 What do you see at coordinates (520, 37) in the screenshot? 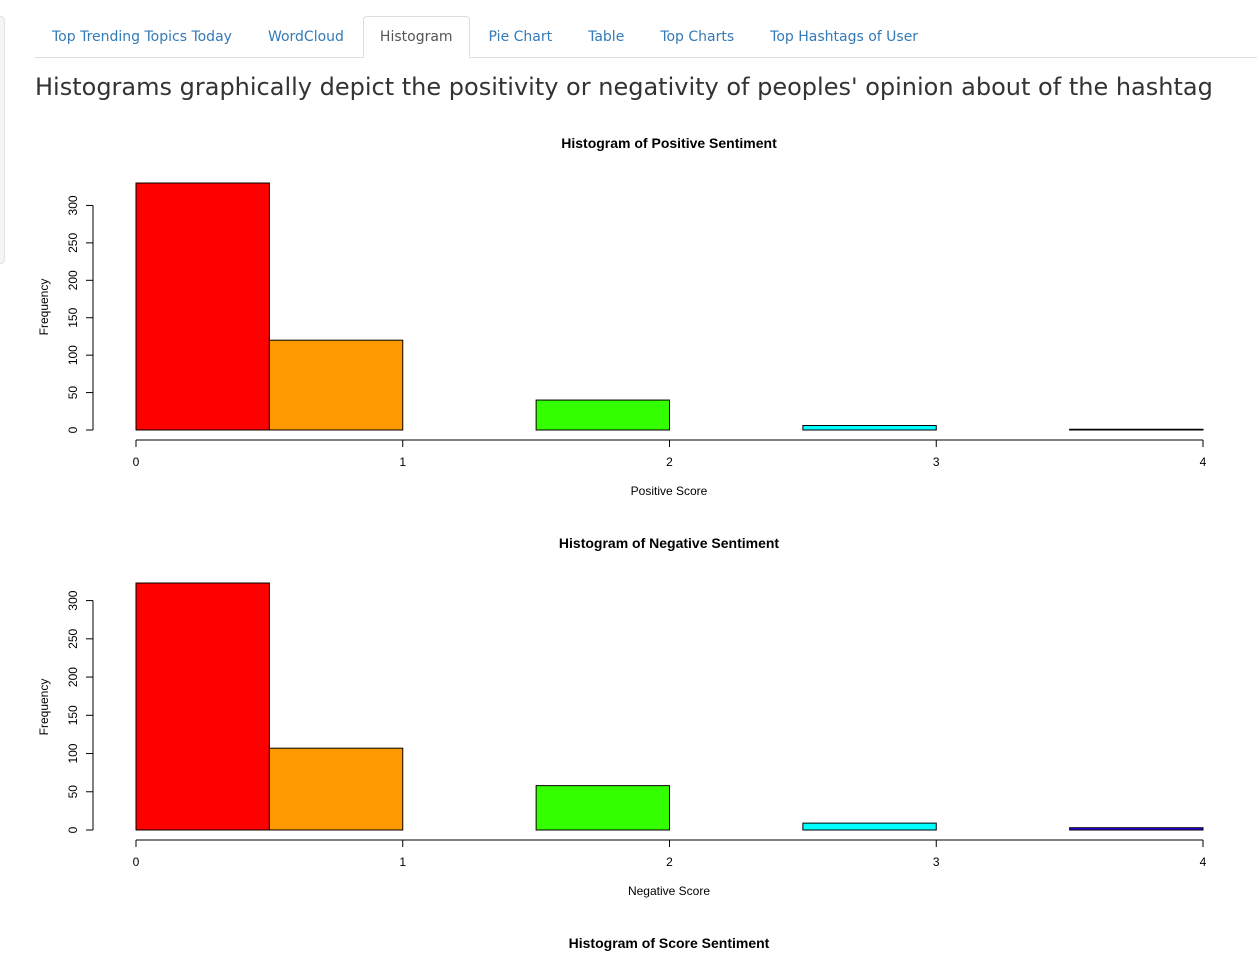
I see `tab-pie-chart: Pie Chart` at bounding box center [520, 37].